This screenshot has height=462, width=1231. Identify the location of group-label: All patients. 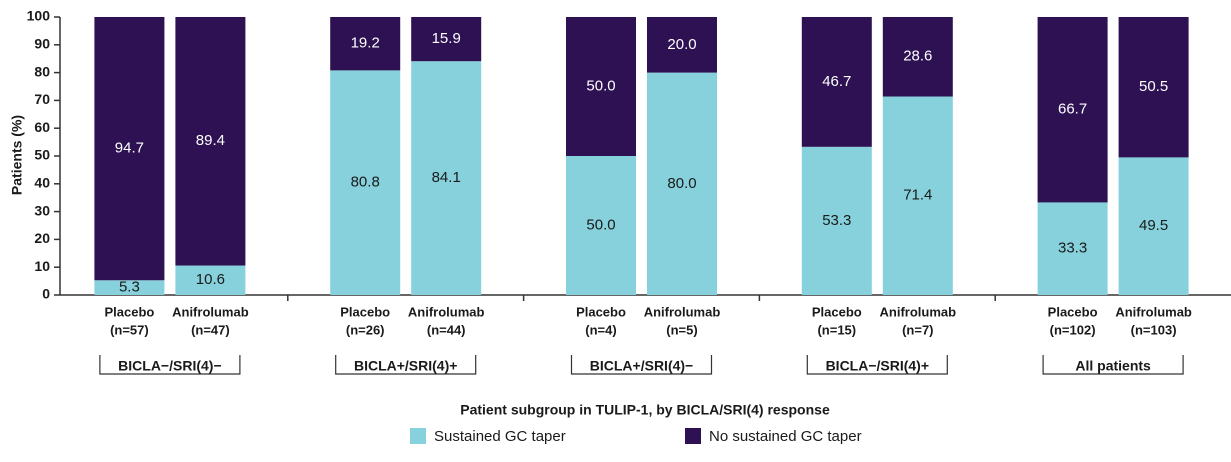
(1113, 366).